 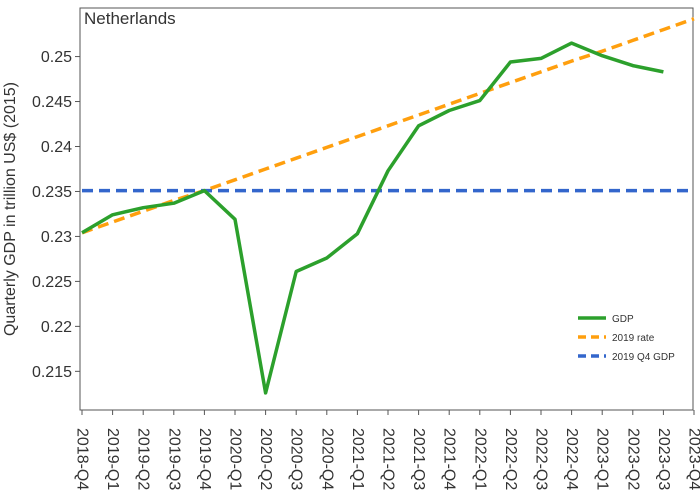 I want to click on y-tick-label: 0.25, so click(x=56, y=57).